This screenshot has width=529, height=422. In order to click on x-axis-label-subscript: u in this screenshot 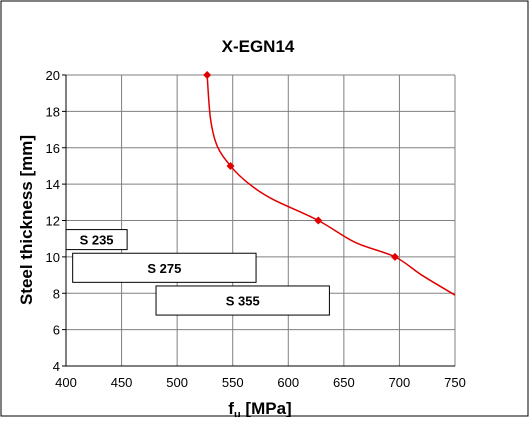, I will do `click(237, 413)`.